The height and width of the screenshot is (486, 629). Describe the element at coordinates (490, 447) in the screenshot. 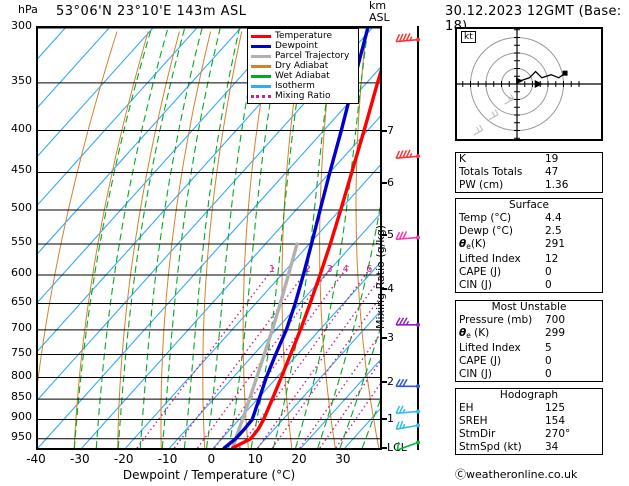

I see `data-row-label: StmSpd (kt)` at that location.